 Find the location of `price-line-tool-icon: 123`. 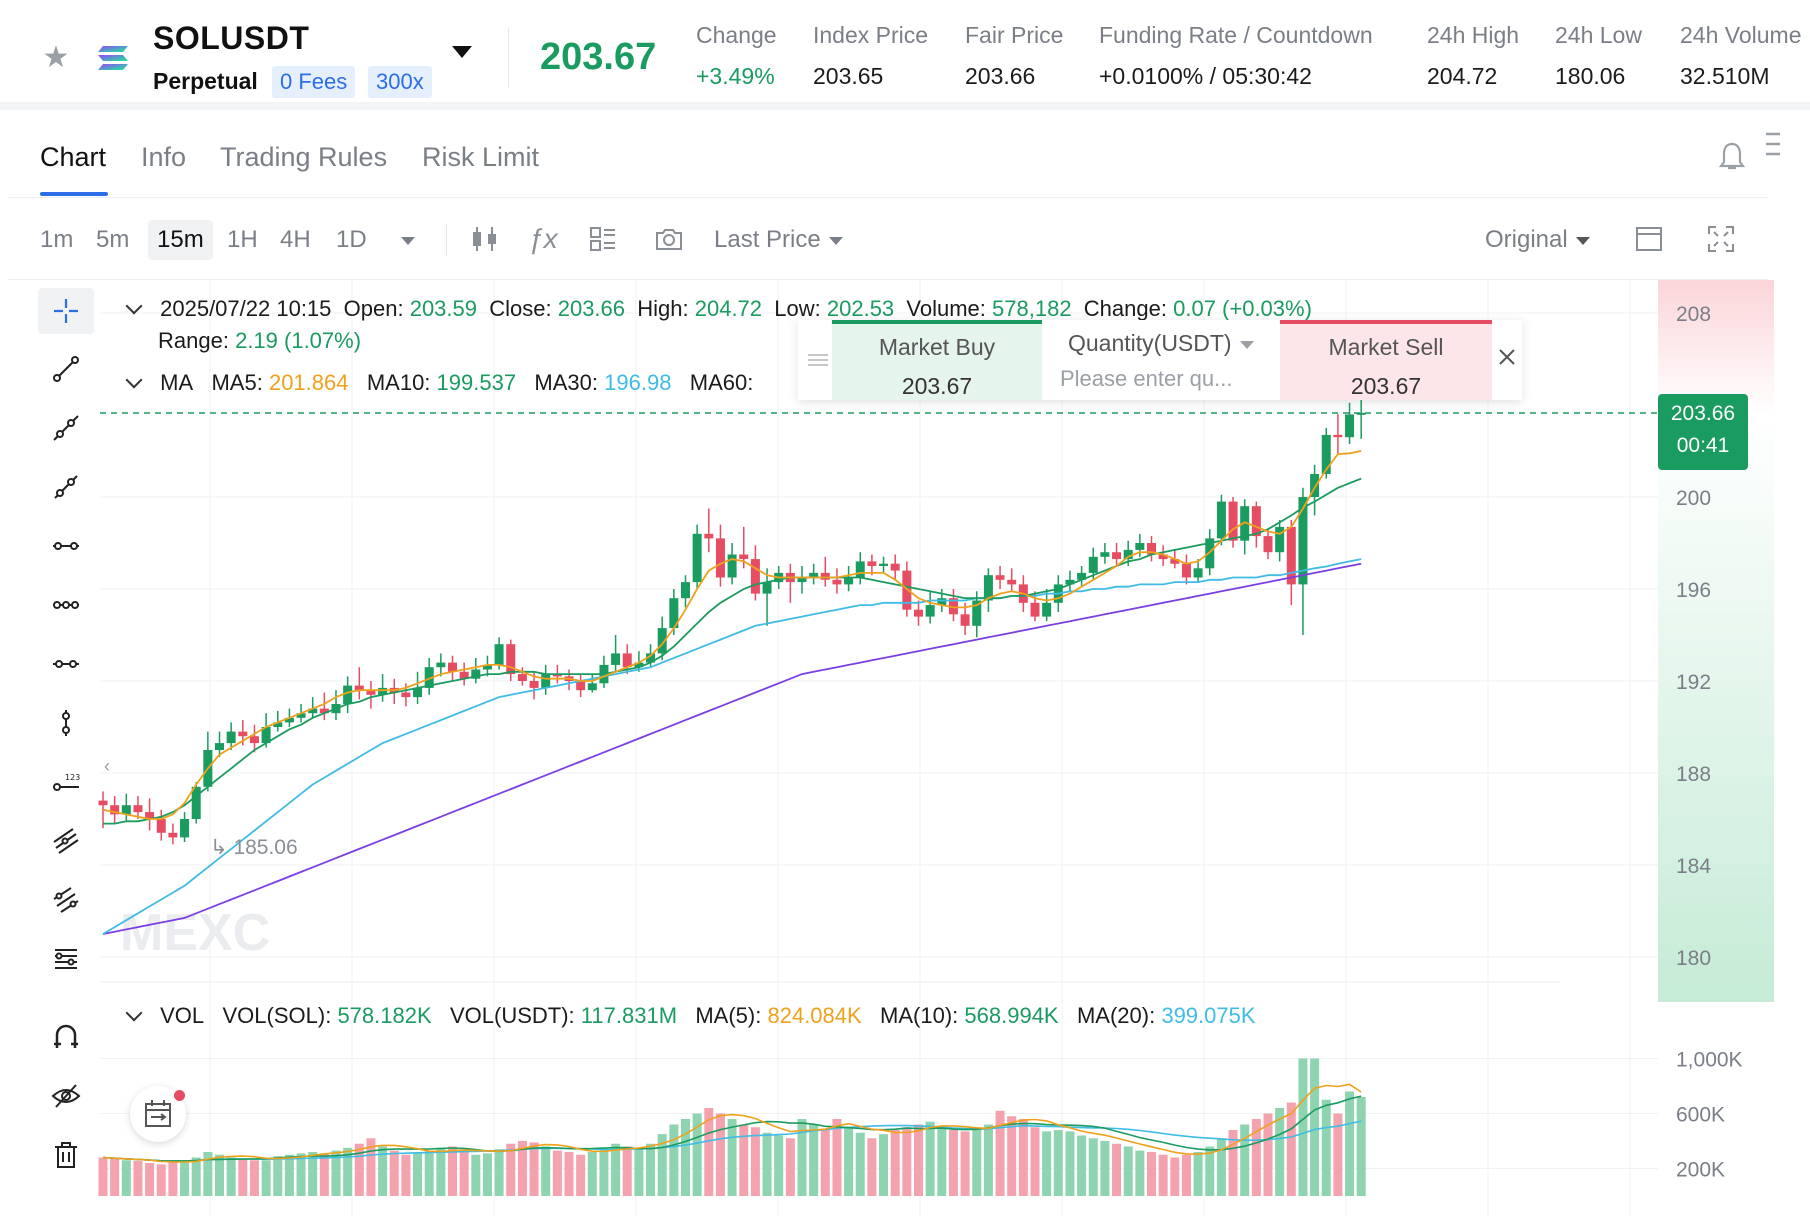

price-line-tool-icon: 123 is located at coordinates (66, 782).